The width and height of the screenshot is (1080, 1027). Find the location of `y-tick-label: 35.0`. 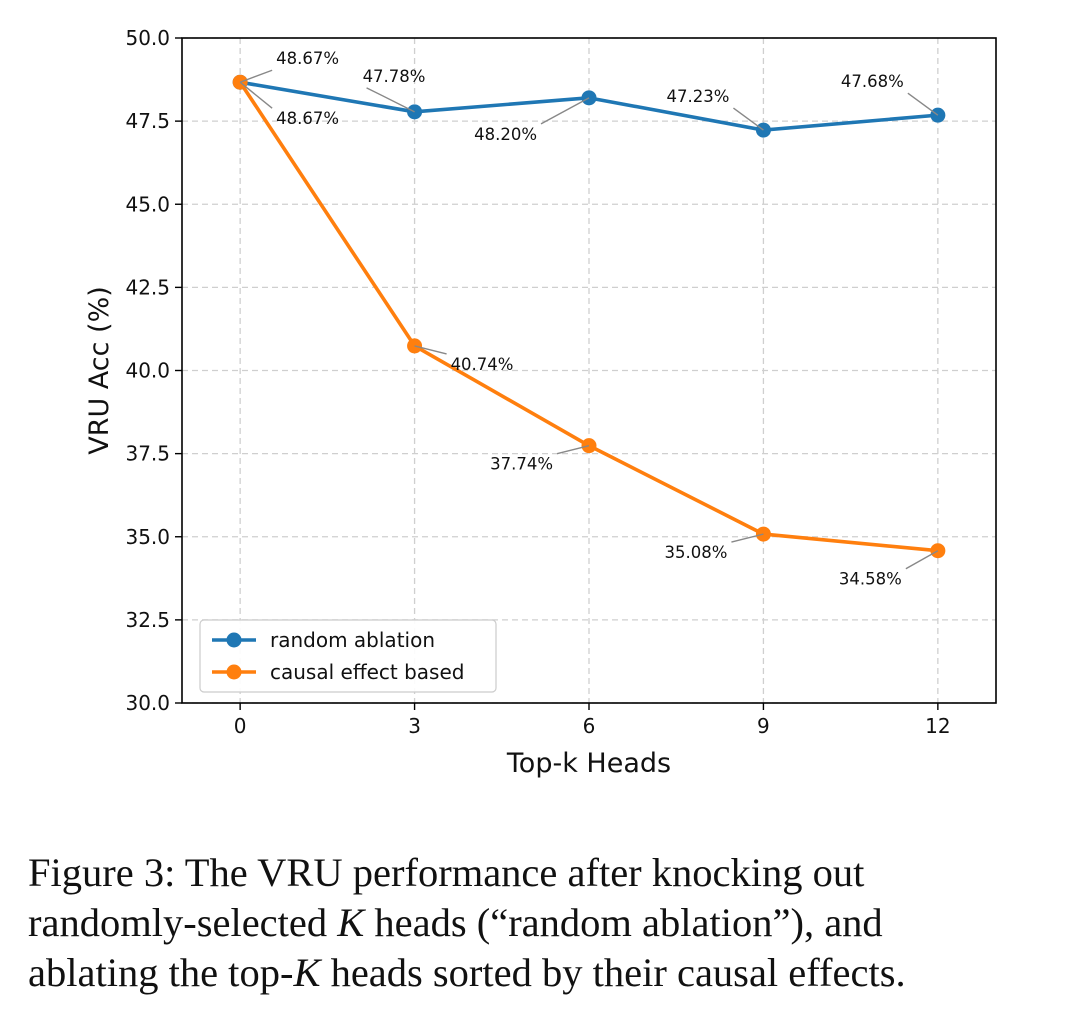

y-tick-label: 35.0 is located at coordinates (147, 537).